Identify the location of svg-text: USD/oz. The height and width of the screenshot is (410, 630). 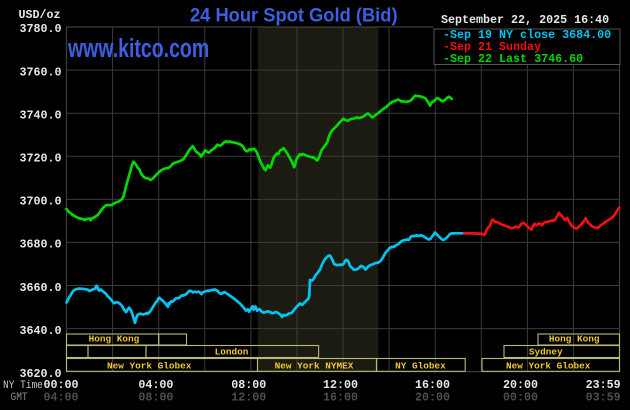
(40, 15).